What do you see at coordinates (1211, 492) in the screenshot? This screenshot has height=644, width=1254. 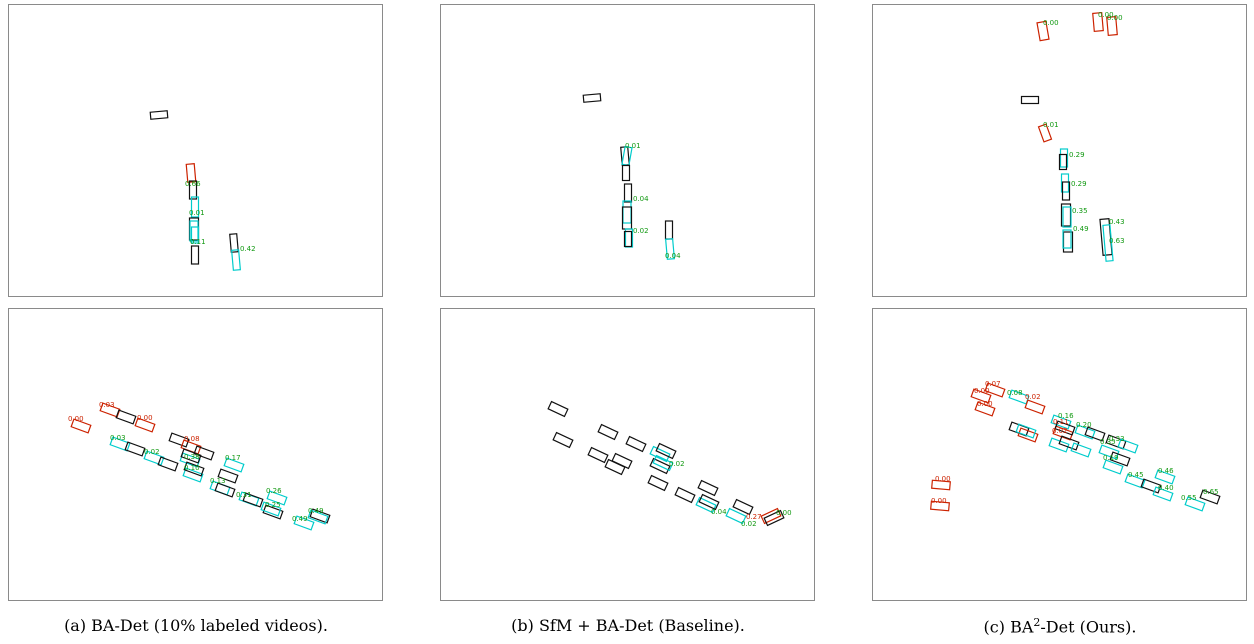 I see `score-label: 0.65` at bounding box center [1211, 492].